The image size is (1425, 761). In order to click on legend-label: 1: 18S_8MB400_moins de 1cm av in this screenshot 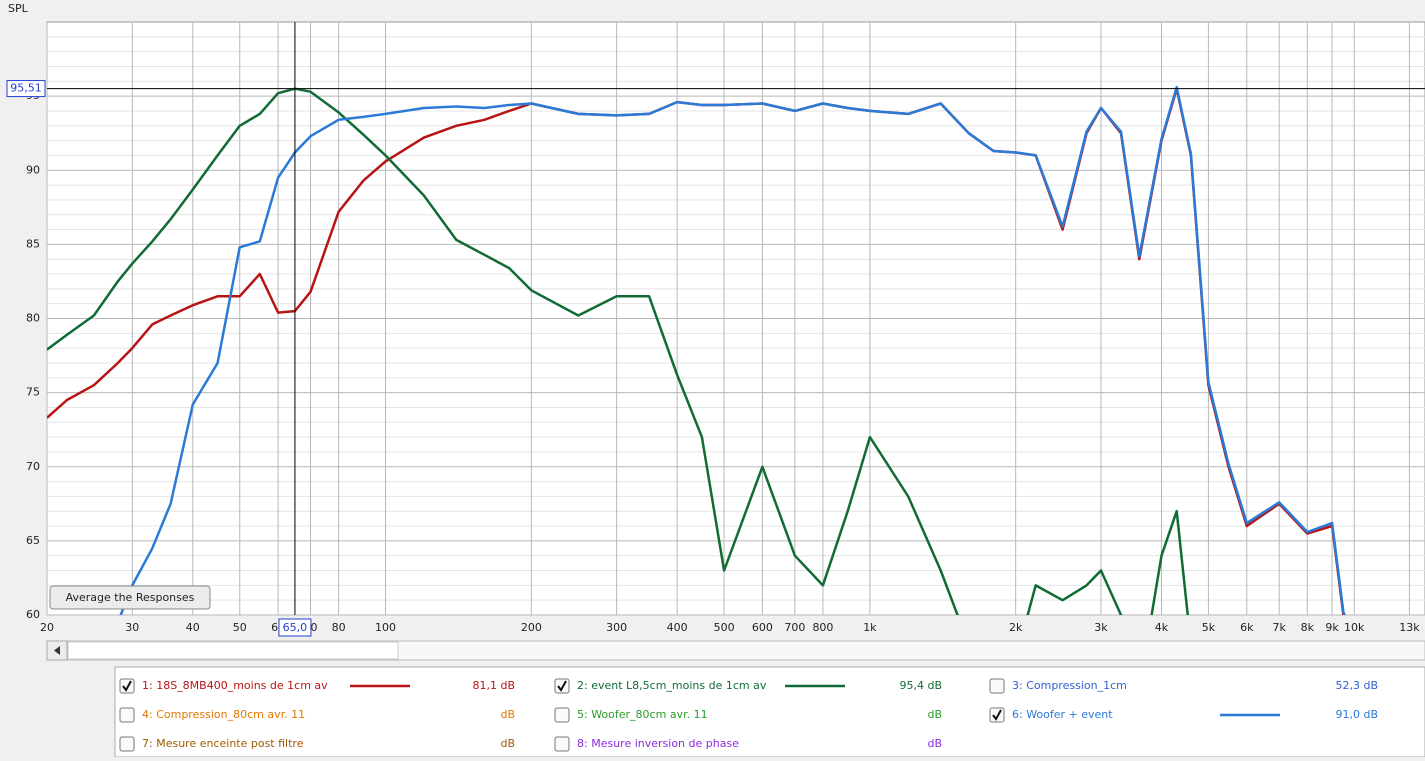, I will do `click(235, 685)`.